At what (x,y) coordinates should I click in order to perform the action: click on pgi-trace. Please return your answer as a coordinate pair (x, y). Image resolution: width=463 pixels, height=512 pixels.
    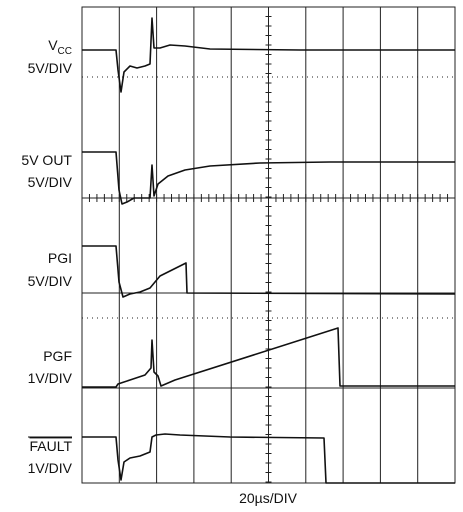
    Looking at the image, I should click on (269, 271).